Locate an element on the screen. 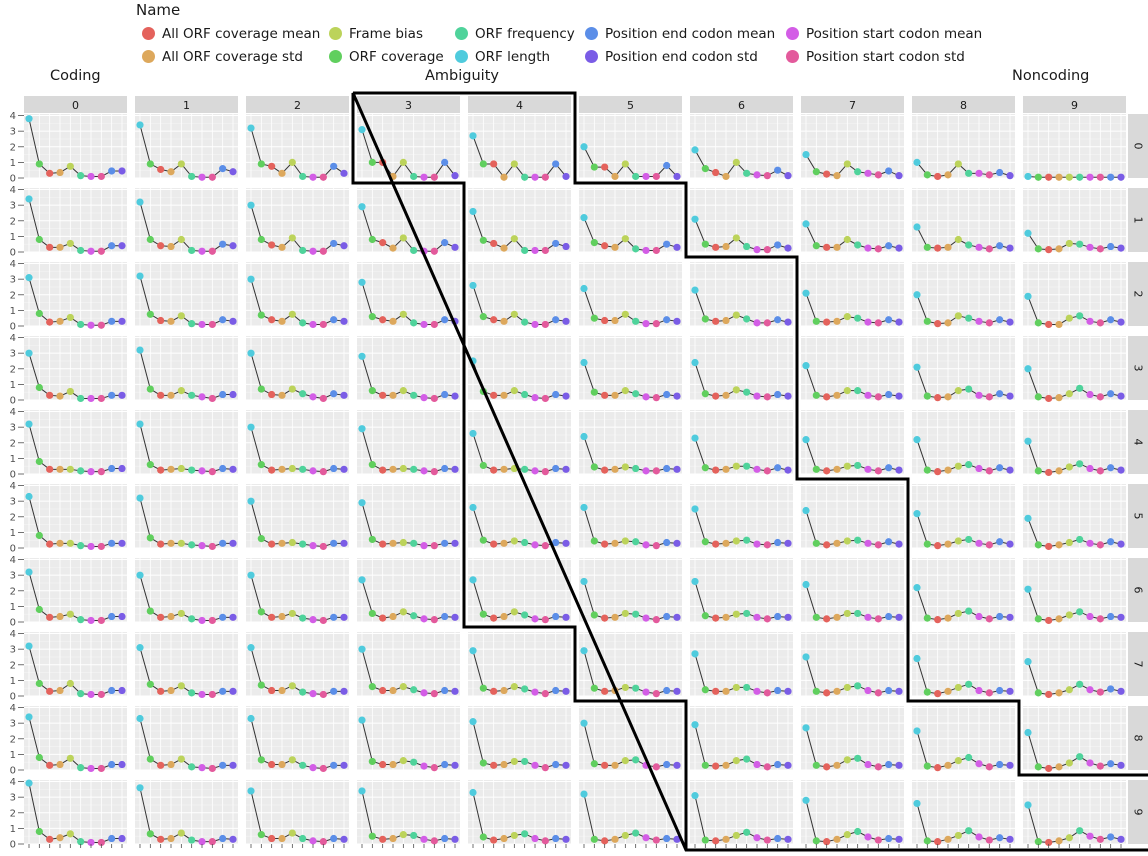 The height and width of the screenshot is (856, 1148). legend-label: ORF coverage is located at coordinates (396, 57).